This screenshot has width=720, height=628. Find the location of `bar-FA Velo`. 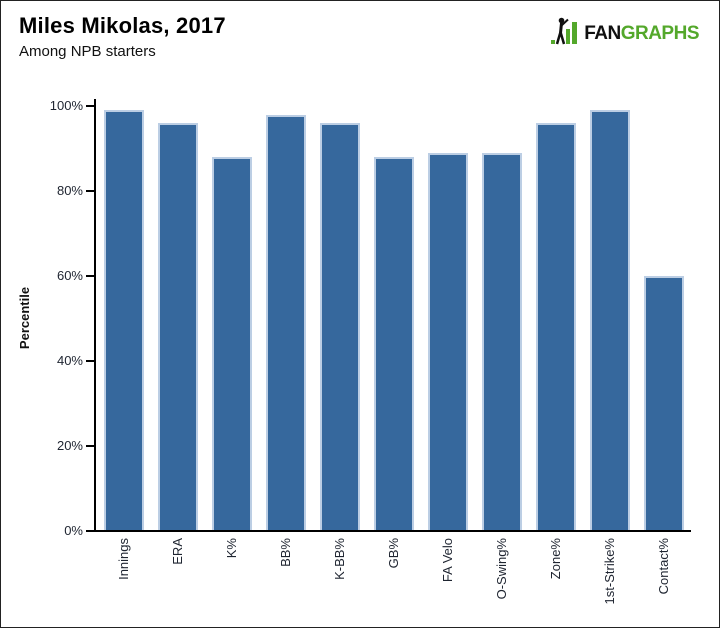

bar-FA Velo is located at coordinates (448, 341).